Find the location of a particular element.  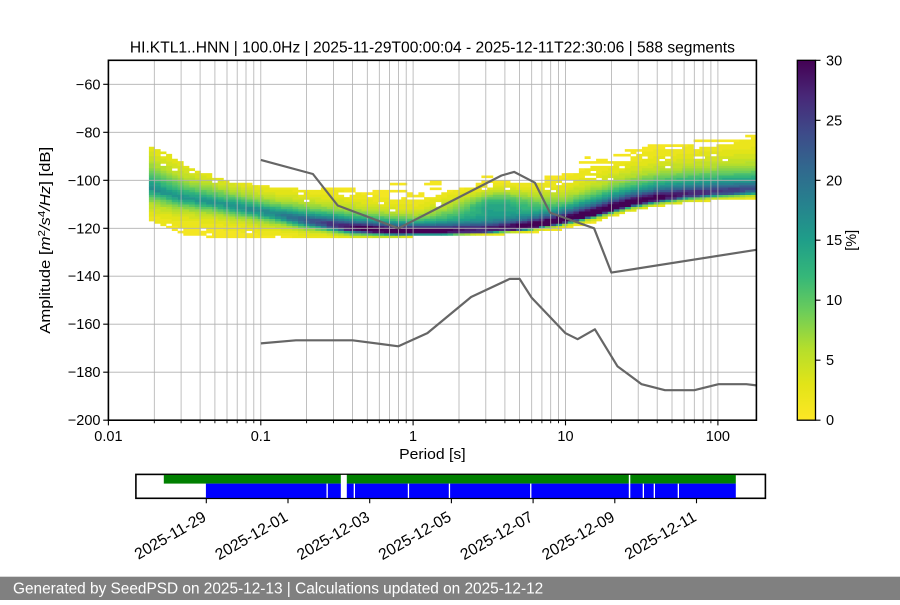

svg-text: −160 is located at coordinates (84, 325).